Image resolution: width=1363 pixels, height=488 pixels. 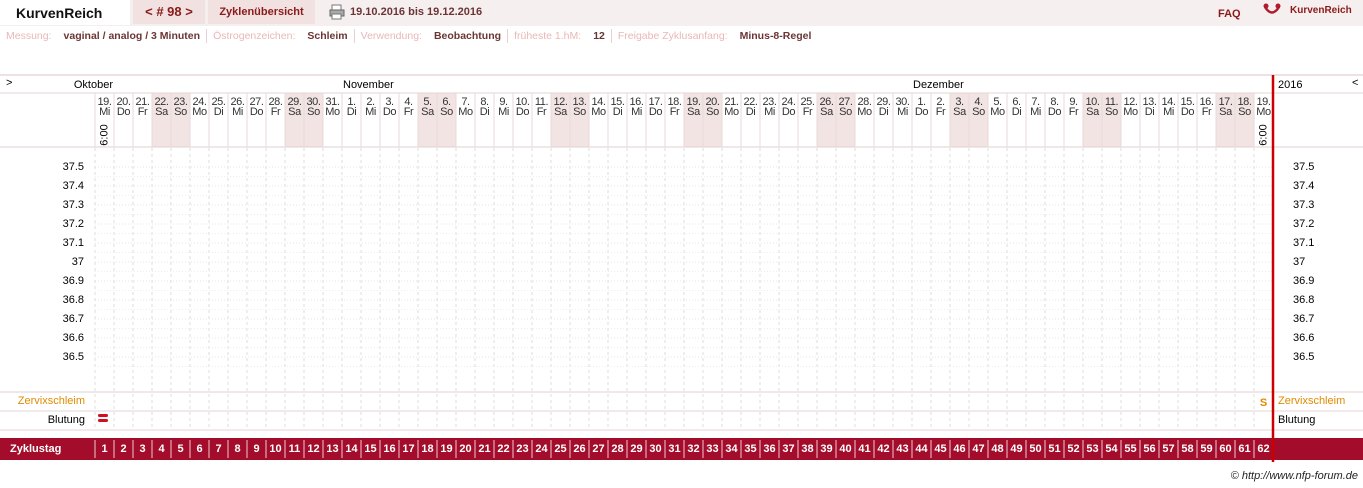 What do you see at coordinates (73, 357) in the screenshot?
I see `temp-label: 36.5` at bounding box center [73, 357].